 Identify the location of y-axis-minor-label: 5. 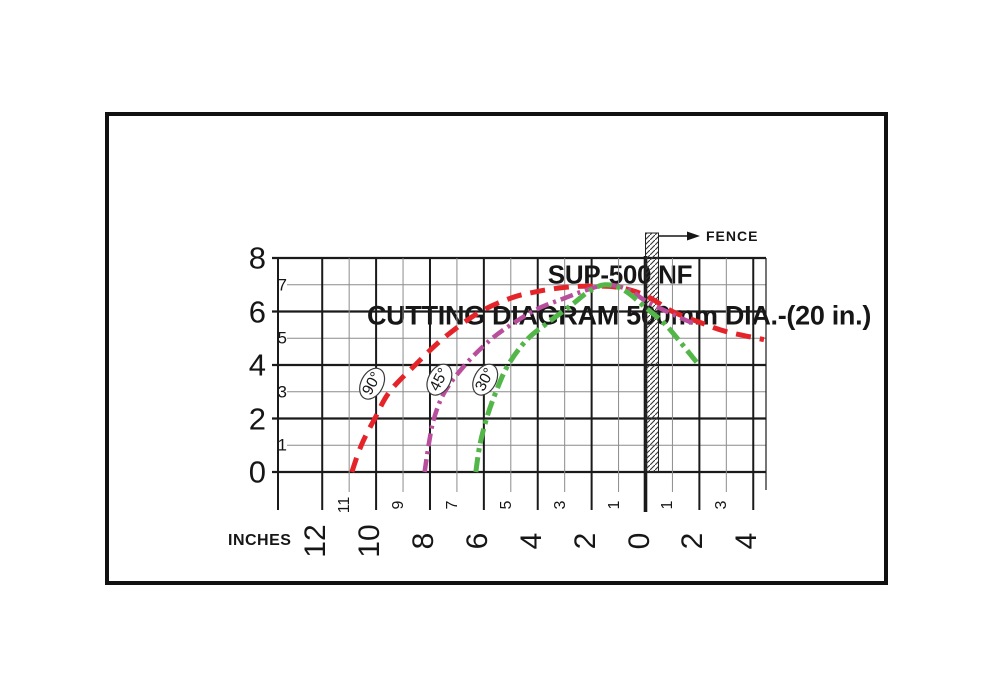
(282, 338).